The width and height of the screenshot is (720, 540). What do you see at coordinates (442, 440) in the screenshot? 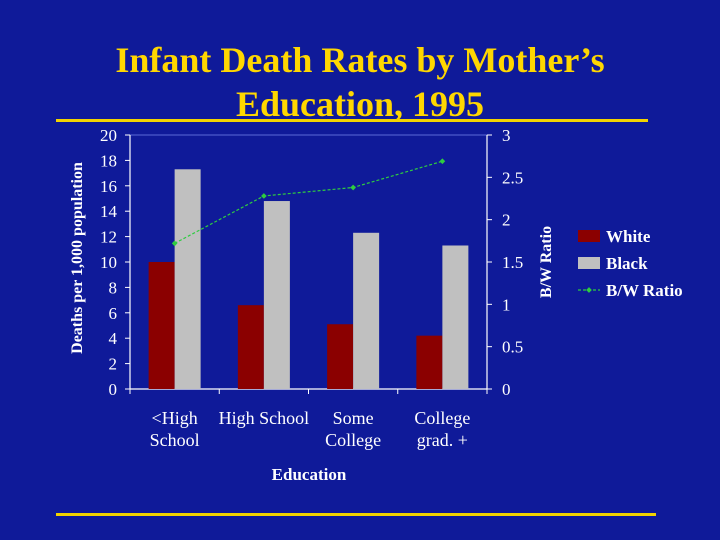
I see `x-category-label: grad. +` at bounding box center [442, 440].